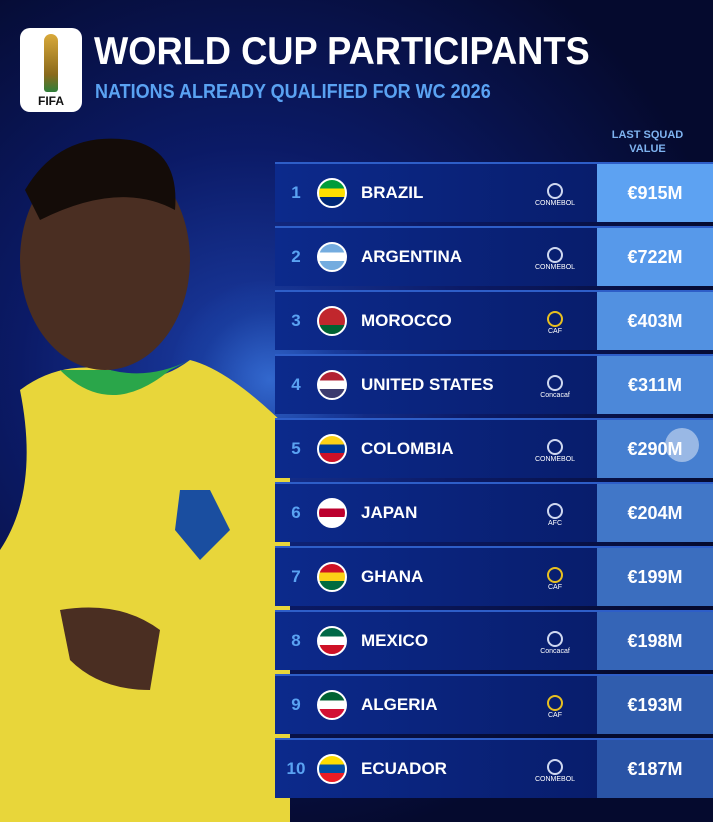 The image size is (713, 822). What do you see at coordinates (655, 513) in the screenshot?
I see `squad-value: €204M` at bounding box center [655, 513].